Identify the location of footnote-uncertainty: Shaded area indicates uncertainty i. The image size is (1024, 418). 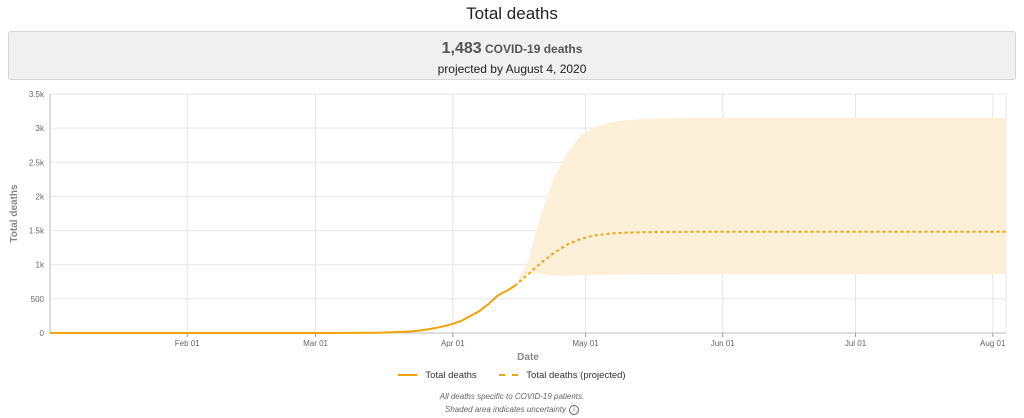
(512, 410).